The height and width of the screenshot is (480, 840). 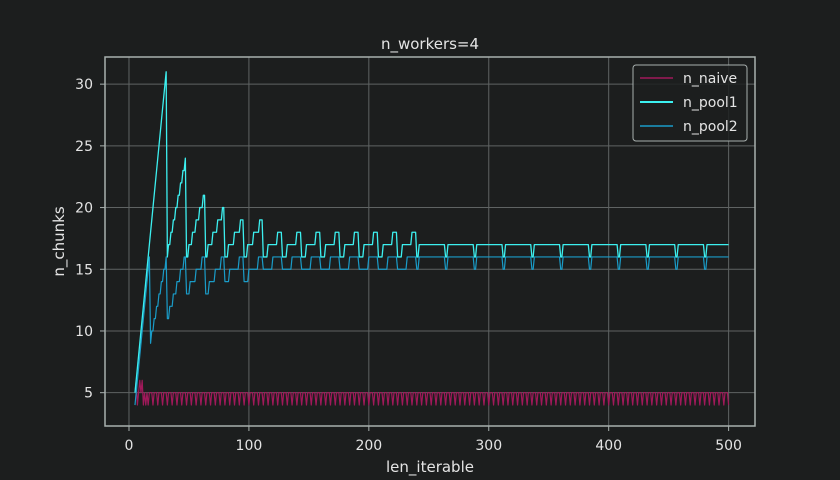 I want to click on legend-label-n-naive: n_naive, so click(x=710, y=79).